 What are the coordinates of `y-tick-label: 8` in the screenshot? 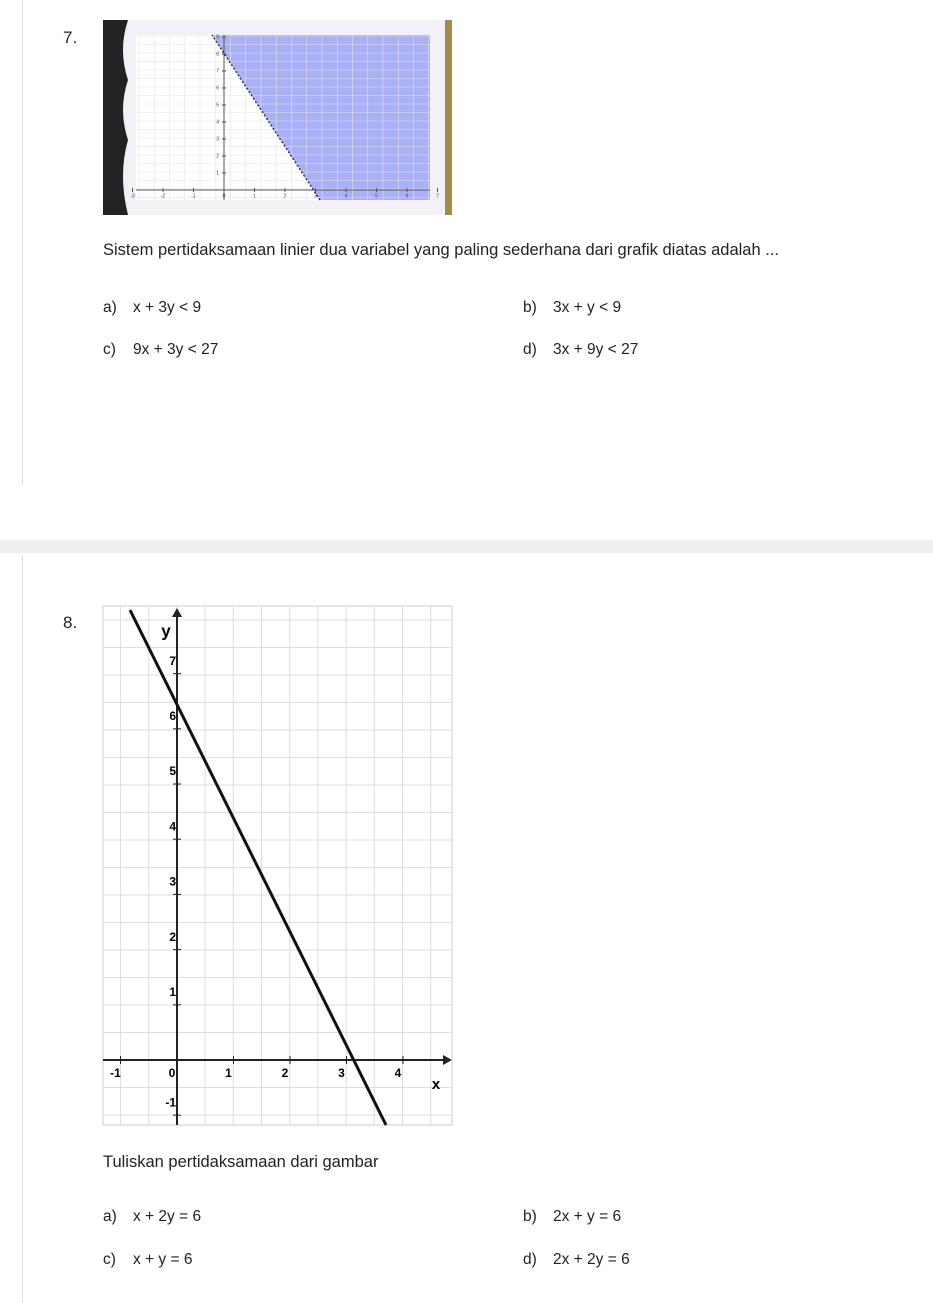 It's located at (217, 54).